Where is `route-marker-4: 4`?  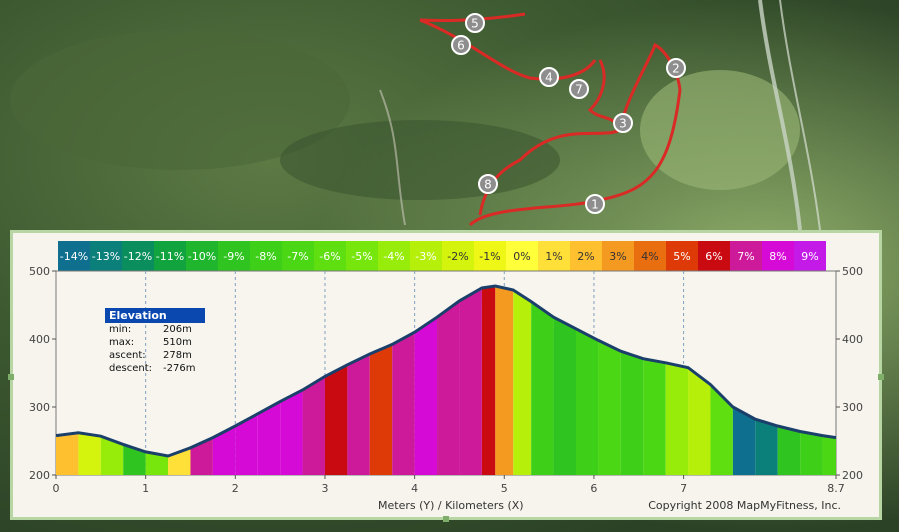 route-marker-4: 4 is located at coordinates (549, 77).